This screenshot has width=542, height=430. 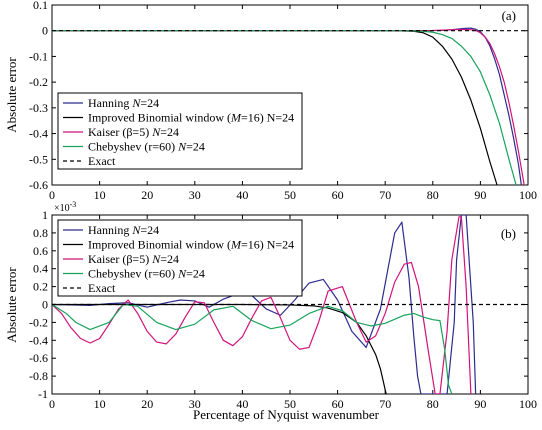 I want to click on y-tick-label: 0.1, so click(x=40, y=6).